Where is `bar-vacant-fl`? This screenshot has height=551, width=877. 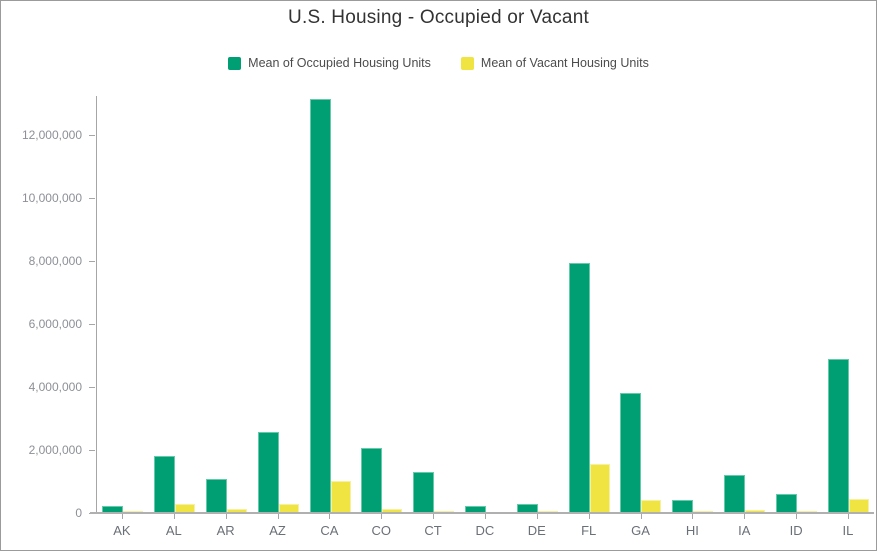 bar-vacant-fl is located at coordinates (599, 488).